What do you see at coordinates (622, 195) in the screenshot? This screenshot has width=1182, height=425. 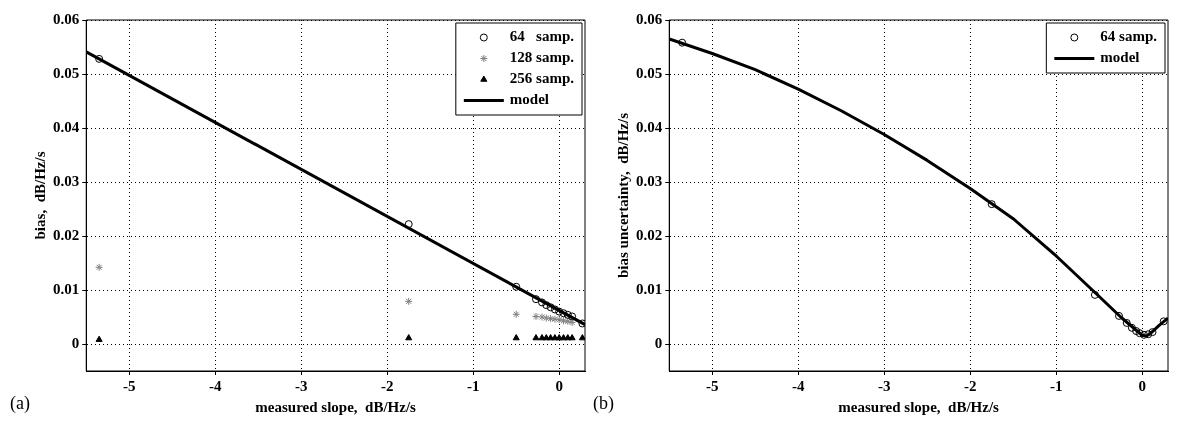 I see `y-axis-title: bias uncertainty, dB/Hz/s` at bounding box center [622, 195].